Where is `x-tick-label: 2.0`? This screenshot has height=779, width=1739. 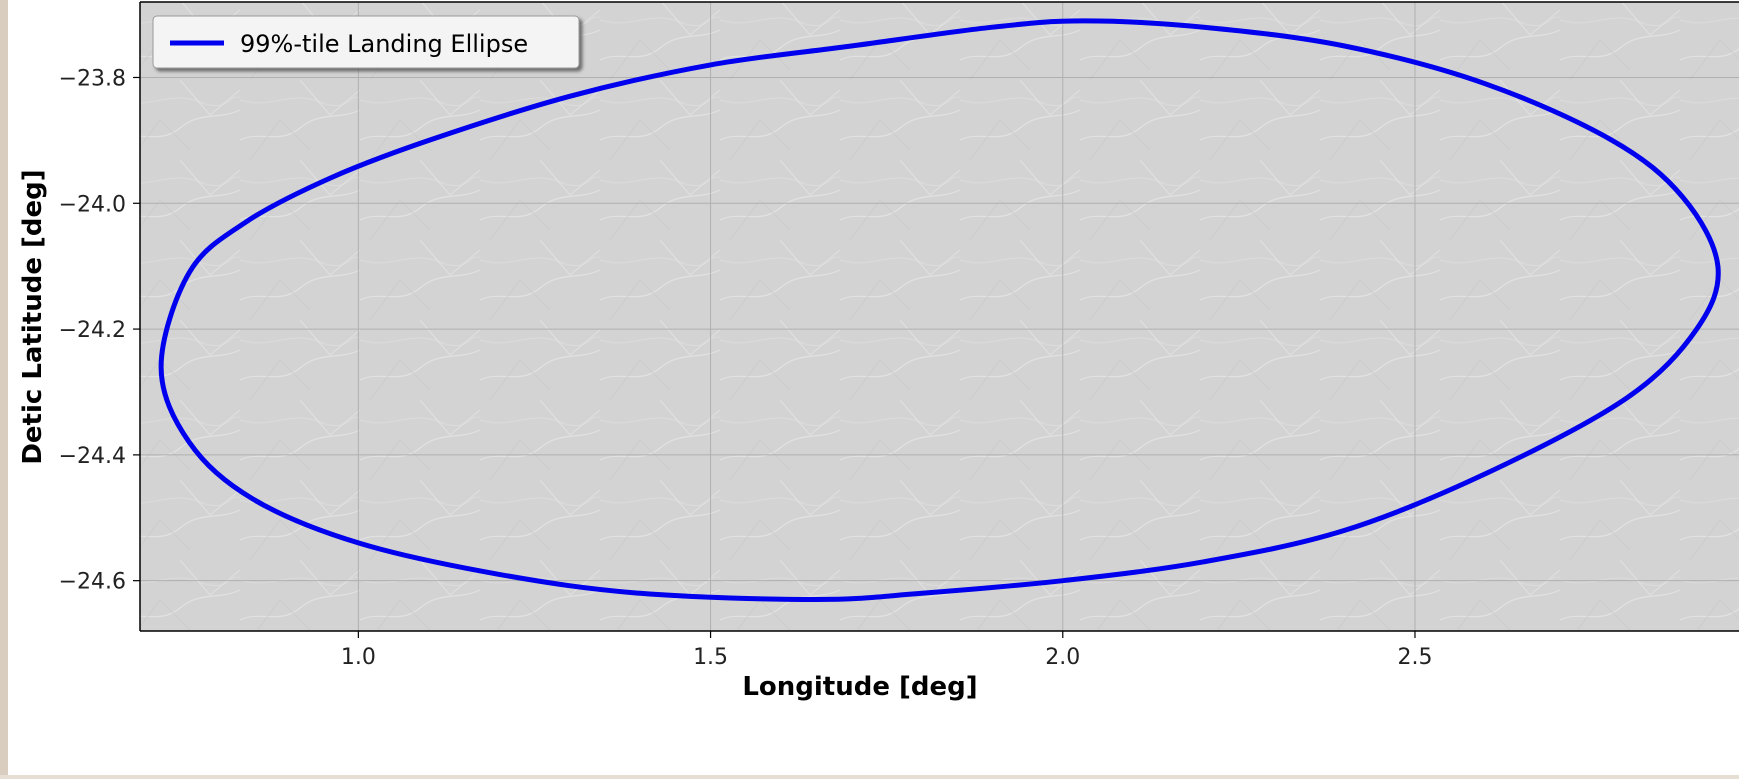
x-tick-label: 2.0 is located at coordinates (1062, 657).